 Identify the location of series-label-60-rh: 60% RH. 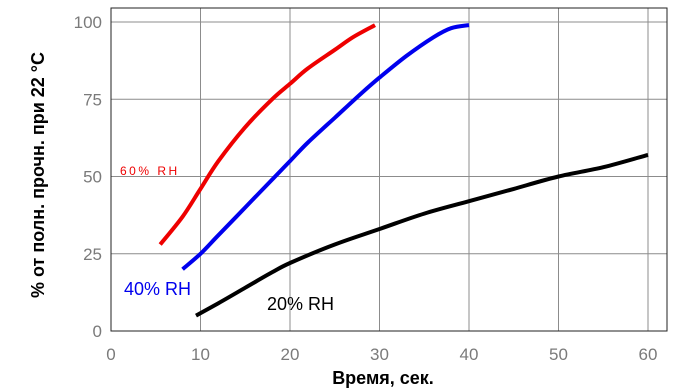
(150, 171).